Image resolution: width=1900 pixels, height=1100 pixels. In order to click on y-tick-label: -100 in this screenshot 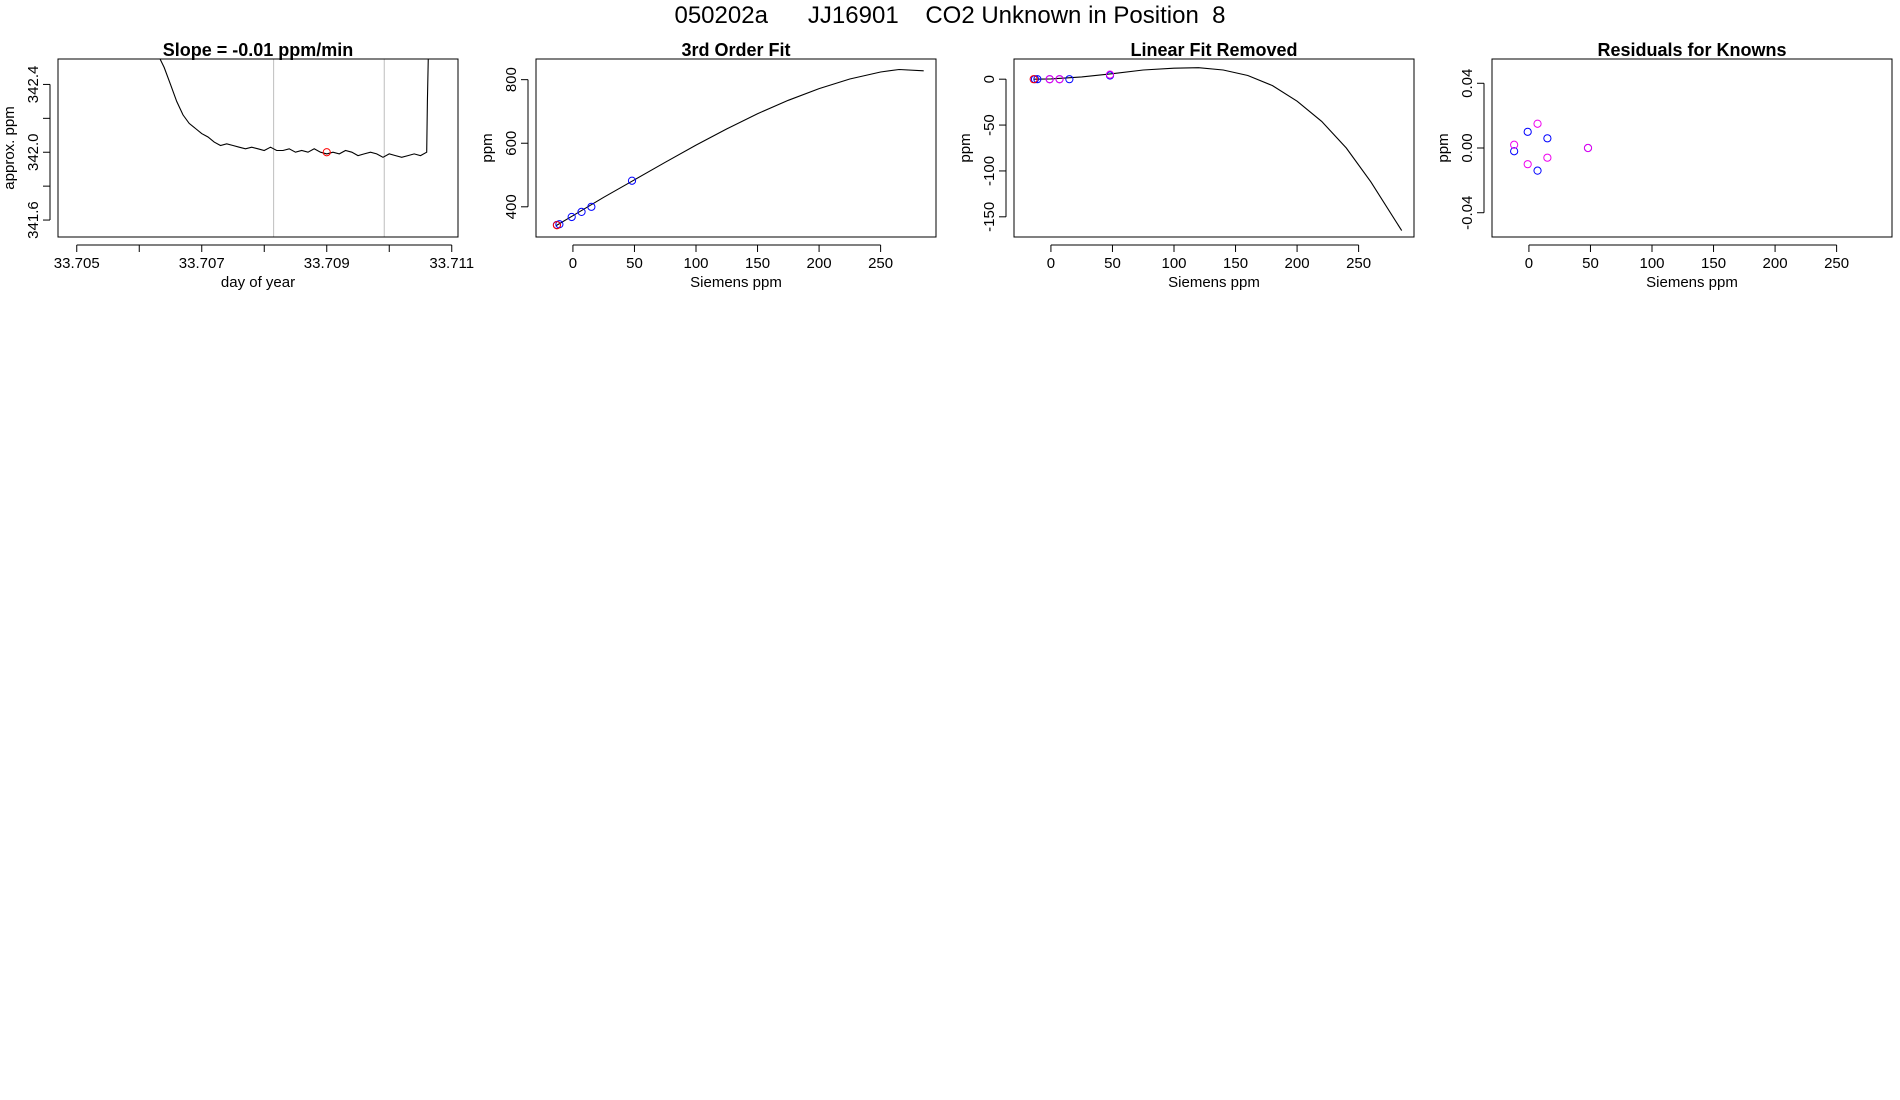, I will do `click(989, 171)`.